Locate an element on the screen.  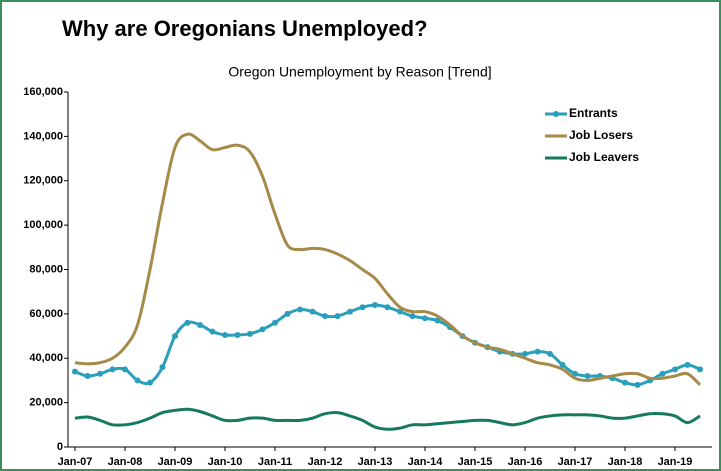
x-tick-label: Jan-17 is located at coordinates (575, 462).